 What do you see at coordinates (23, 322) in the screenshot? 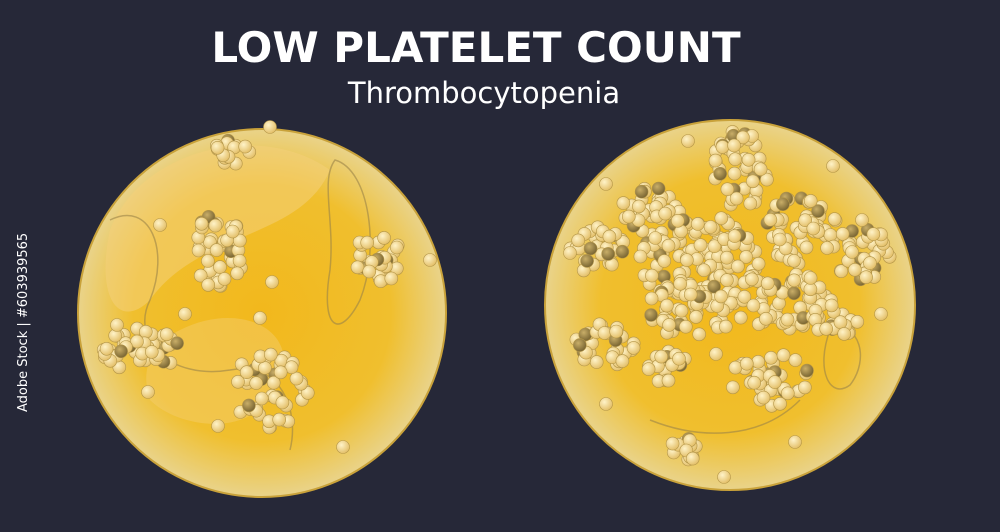
I see `credit: Adobe Stock | #603939565` at bounding box center [23, 322].